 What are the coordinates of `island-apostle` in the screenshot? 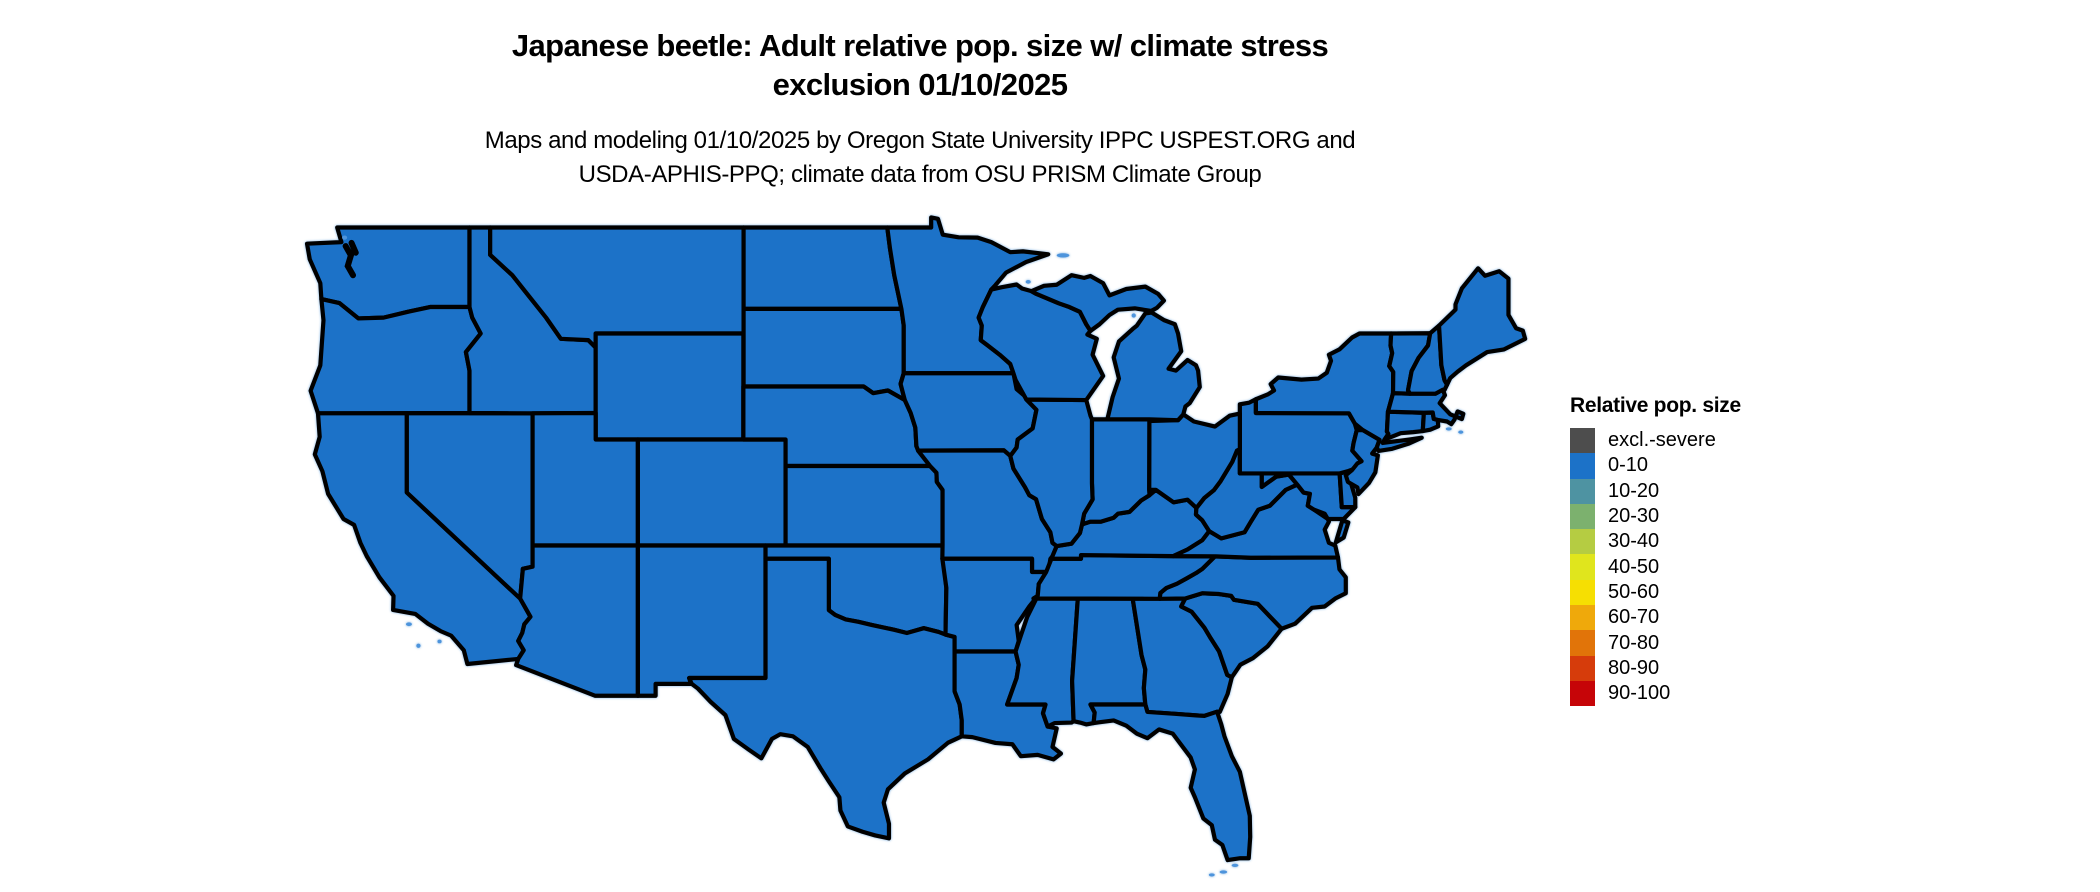 It's located at (1028, 281).